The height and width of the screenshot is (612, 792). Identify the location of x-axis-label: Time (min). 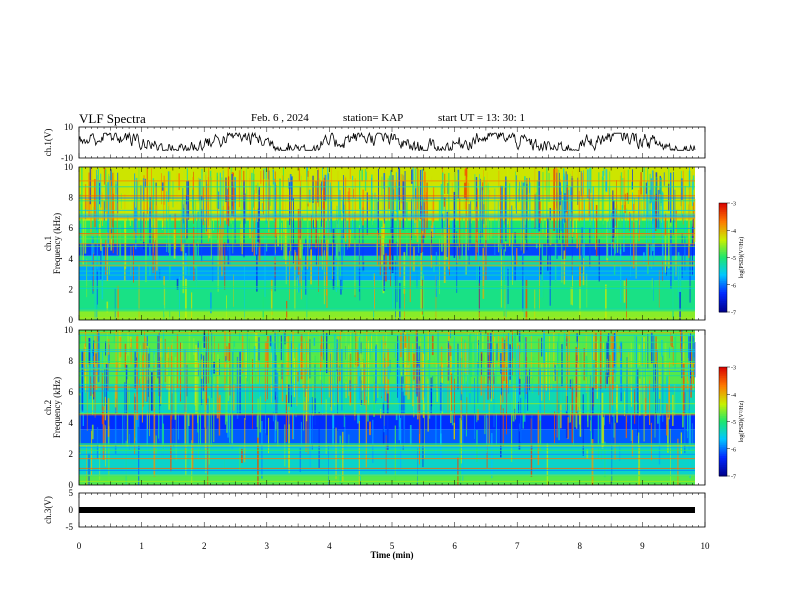
(391, 555).